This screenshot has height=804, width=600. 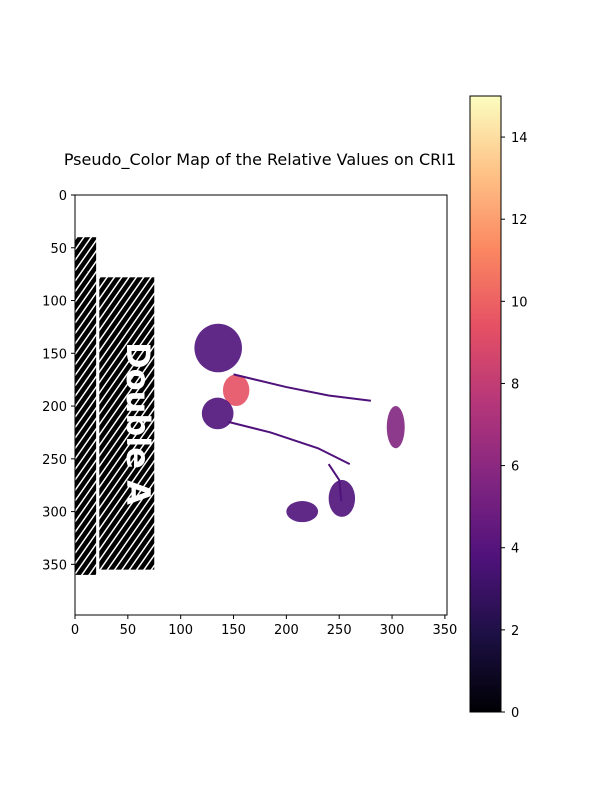 I want to click on colorbar-tick-label: 12, so click(x=519, y=220).